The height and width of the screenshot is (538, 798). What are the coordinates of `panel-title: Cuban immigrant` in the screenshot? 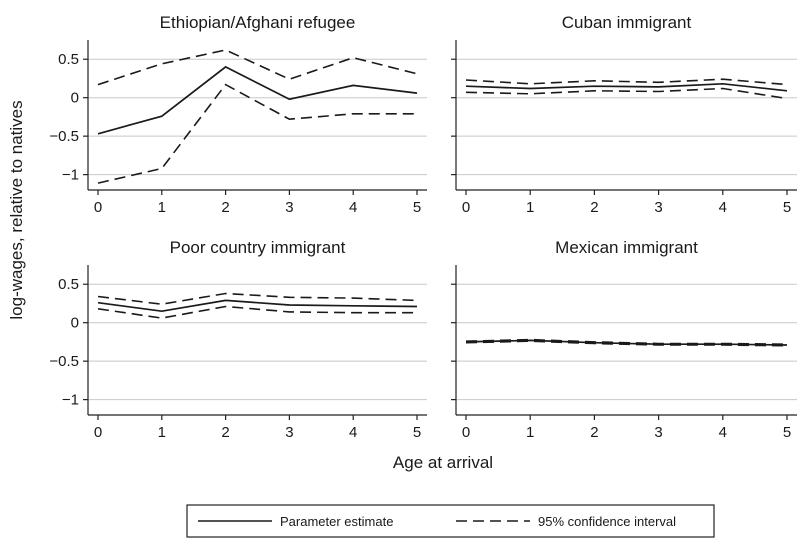 It's located at (627, 22).